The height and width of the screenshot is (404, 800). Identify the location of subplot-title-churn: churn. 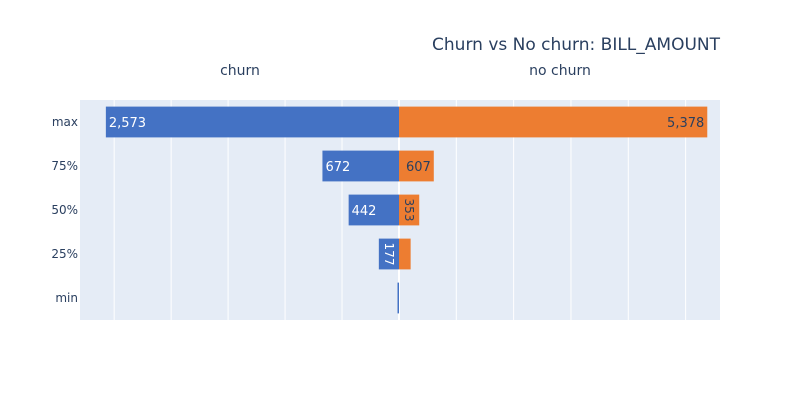
(240, 71).